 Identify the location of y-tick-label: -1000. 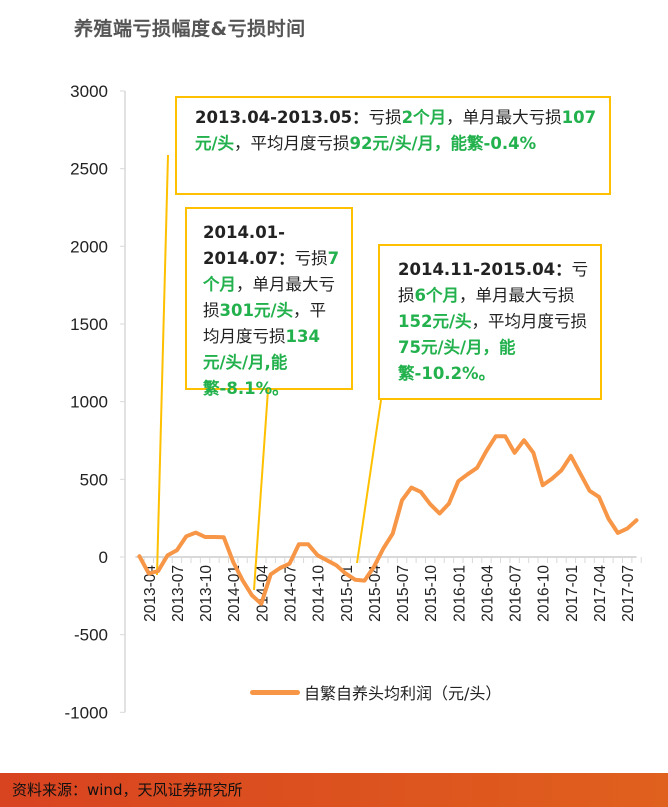
(86, 712).